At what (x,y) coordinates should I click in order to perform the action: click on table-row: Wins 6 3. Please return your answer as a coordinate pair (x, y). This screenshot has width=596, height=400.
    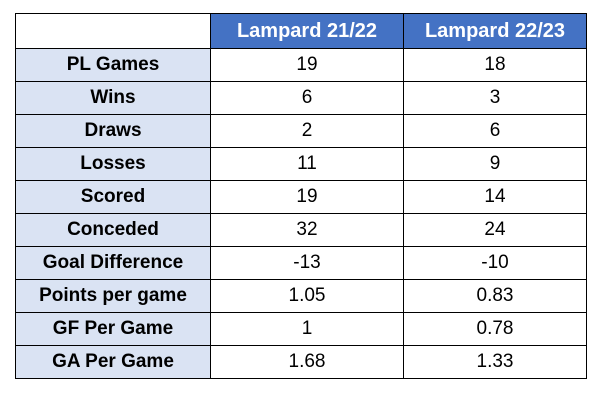
    Looking at the image, I should click on (301, 98).